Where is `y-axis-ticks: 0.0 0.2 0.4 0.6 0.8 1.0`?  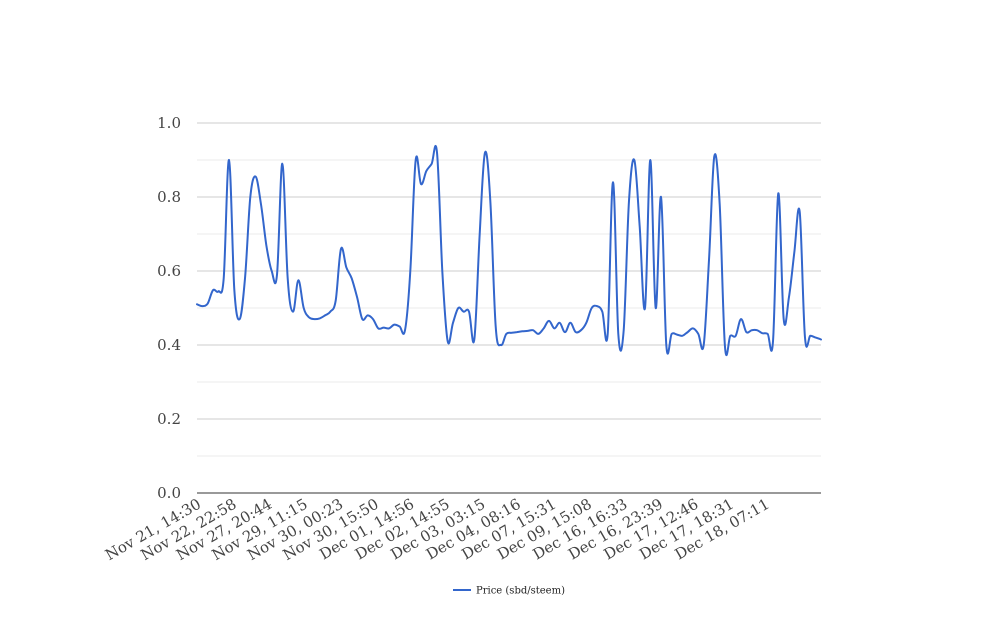 y-axis-ticks: 0.0 0.2 0.4 0.6 0.8 1.0 is located at coordinates (169, 308).